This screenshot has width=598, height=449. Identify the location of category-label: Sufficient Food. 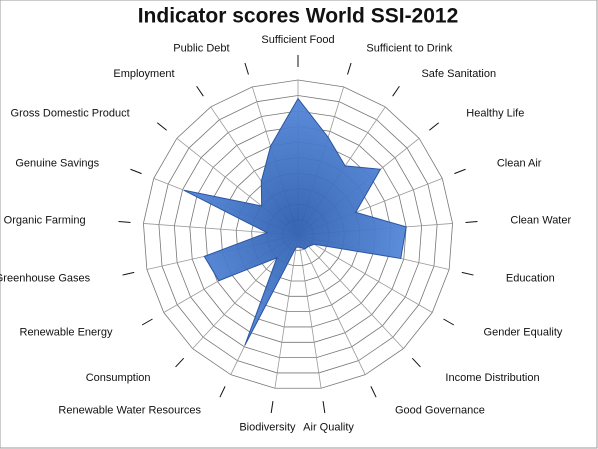
(297, 40).